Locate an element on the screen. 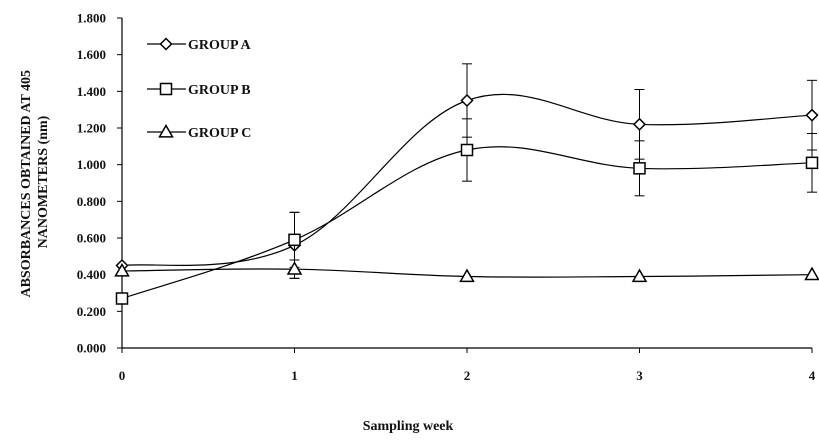 The image size is (819, 440). y-tick-label: 1.000 is located at coordinates (91, 164).